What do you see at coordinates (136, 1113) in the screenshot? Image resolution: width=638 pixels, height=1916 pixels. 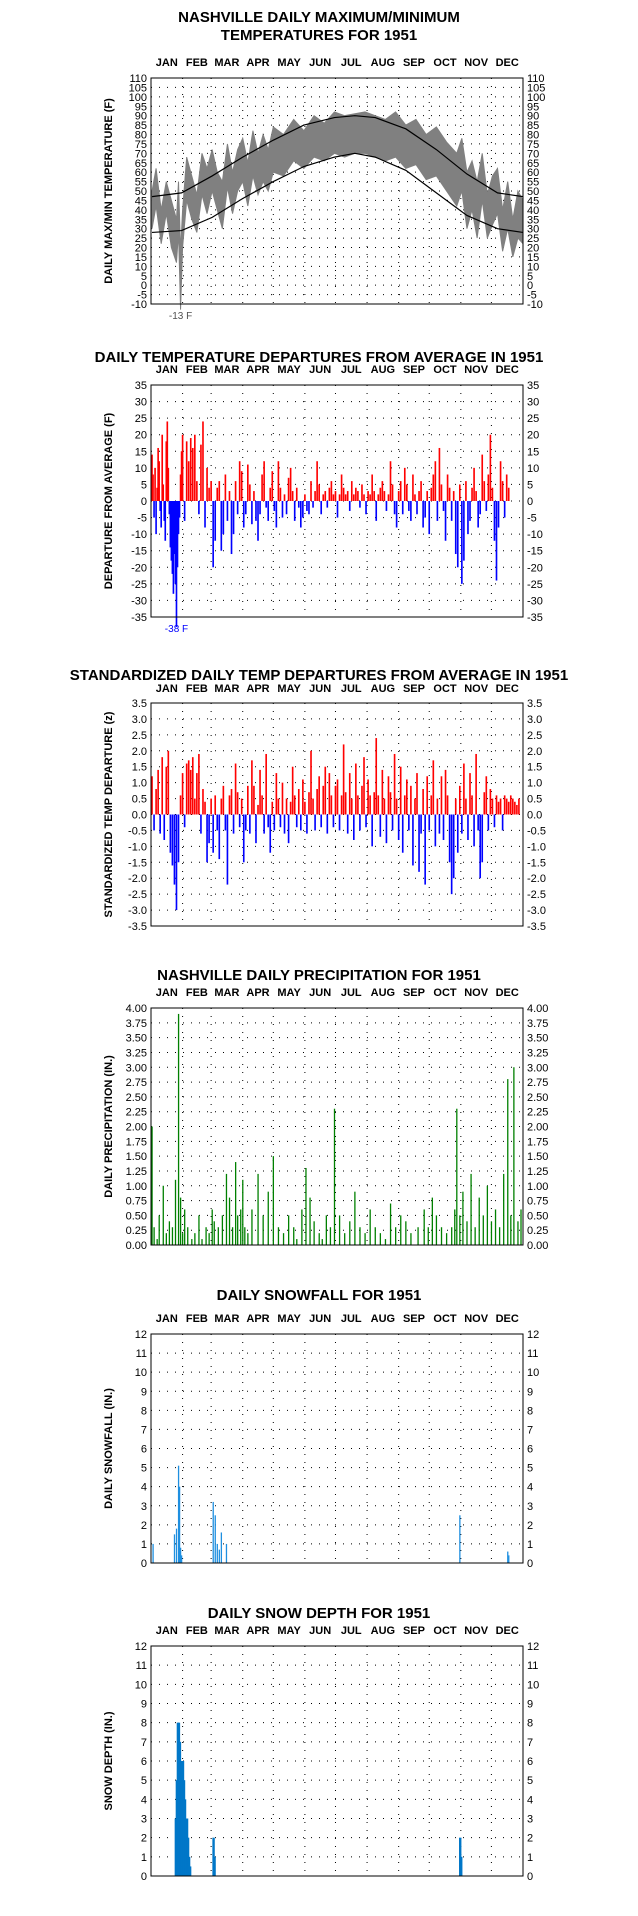 I see `y-tick-label-left: 2.25` at bounding box center [136, 1113].